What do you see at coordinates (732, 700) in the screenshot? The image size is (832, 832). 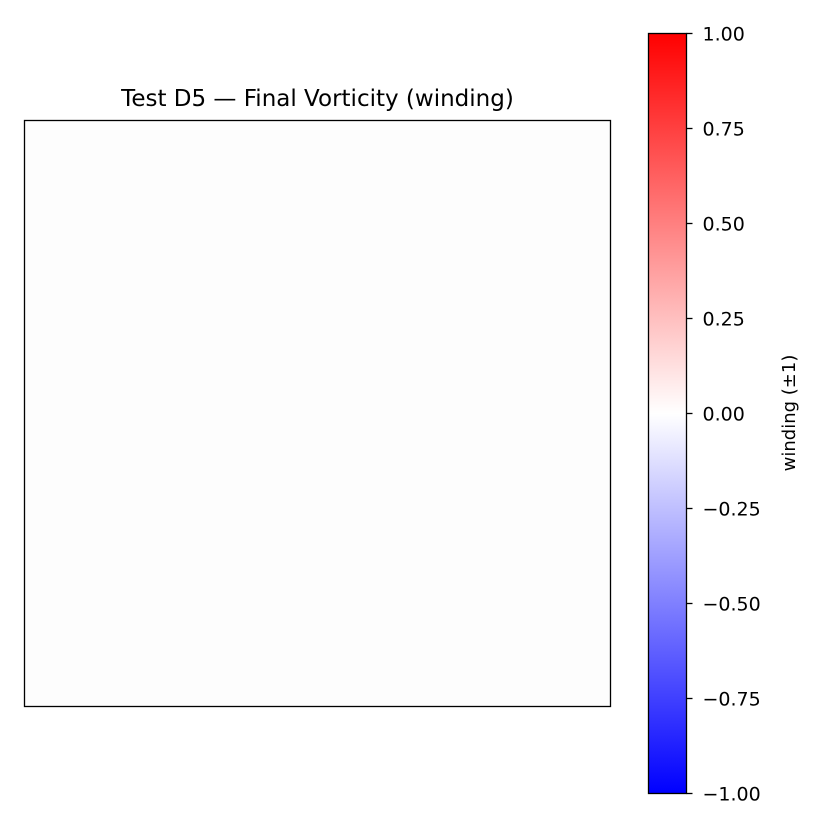 I see `colorbar-tick-label: −0.75` at bounding box center [732, 700].